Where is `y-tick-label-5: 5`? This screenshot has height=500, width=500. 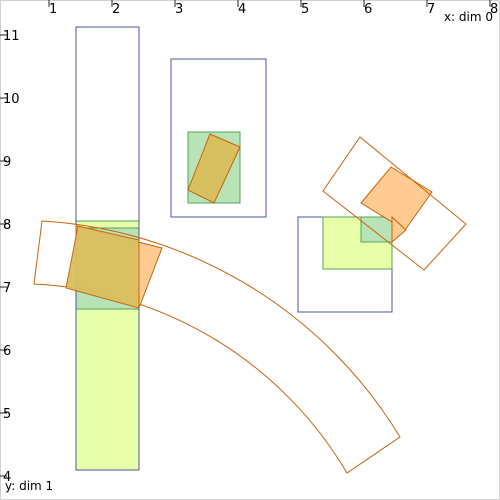
y-tick-label-5: 5 is located at coordinates (7, 414).